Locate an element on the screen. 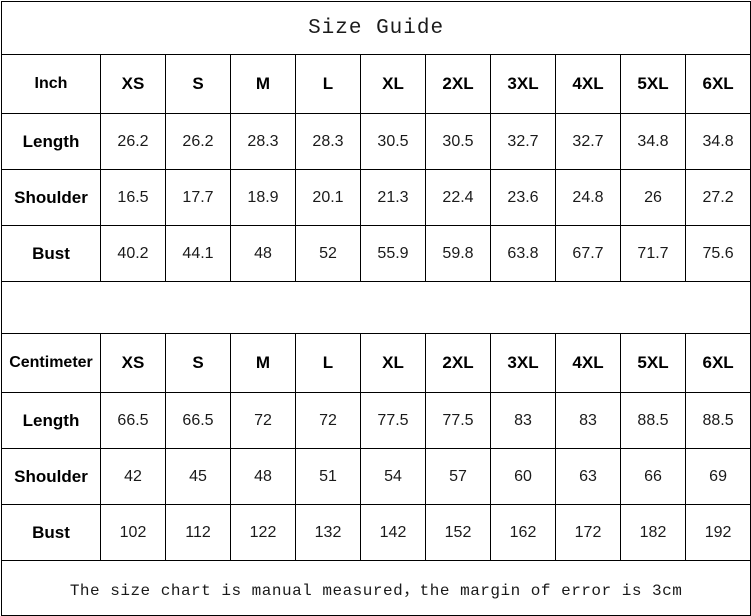  size-header-2xl: 2XL is located at coordinates (458, 84).